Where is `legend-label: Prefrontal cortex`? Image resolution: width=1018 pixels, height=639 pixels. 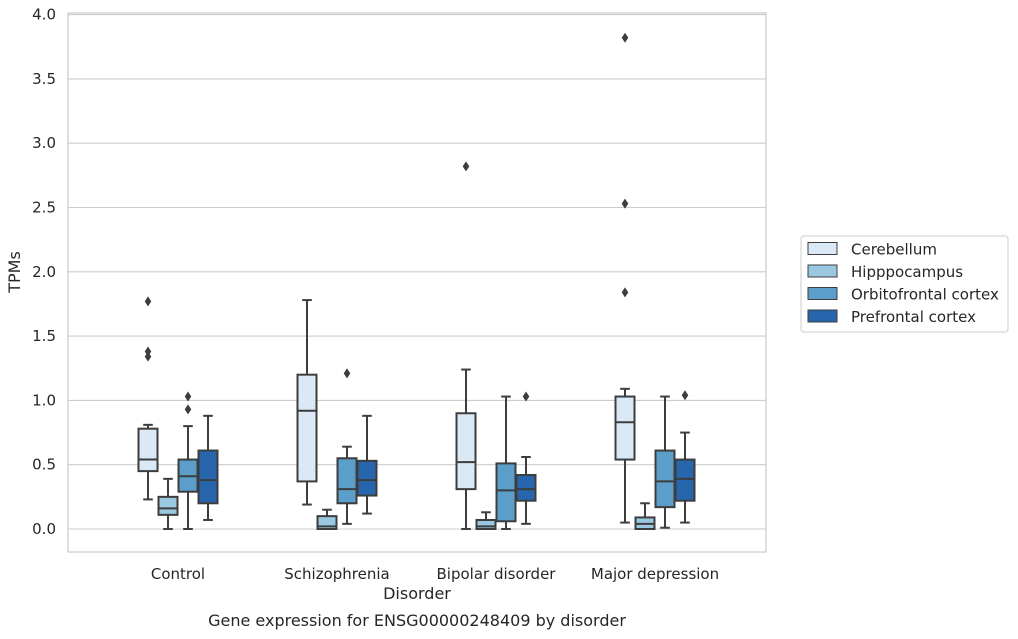
legend-label: Prefrontal cortex is located at coordinates (913, 317).